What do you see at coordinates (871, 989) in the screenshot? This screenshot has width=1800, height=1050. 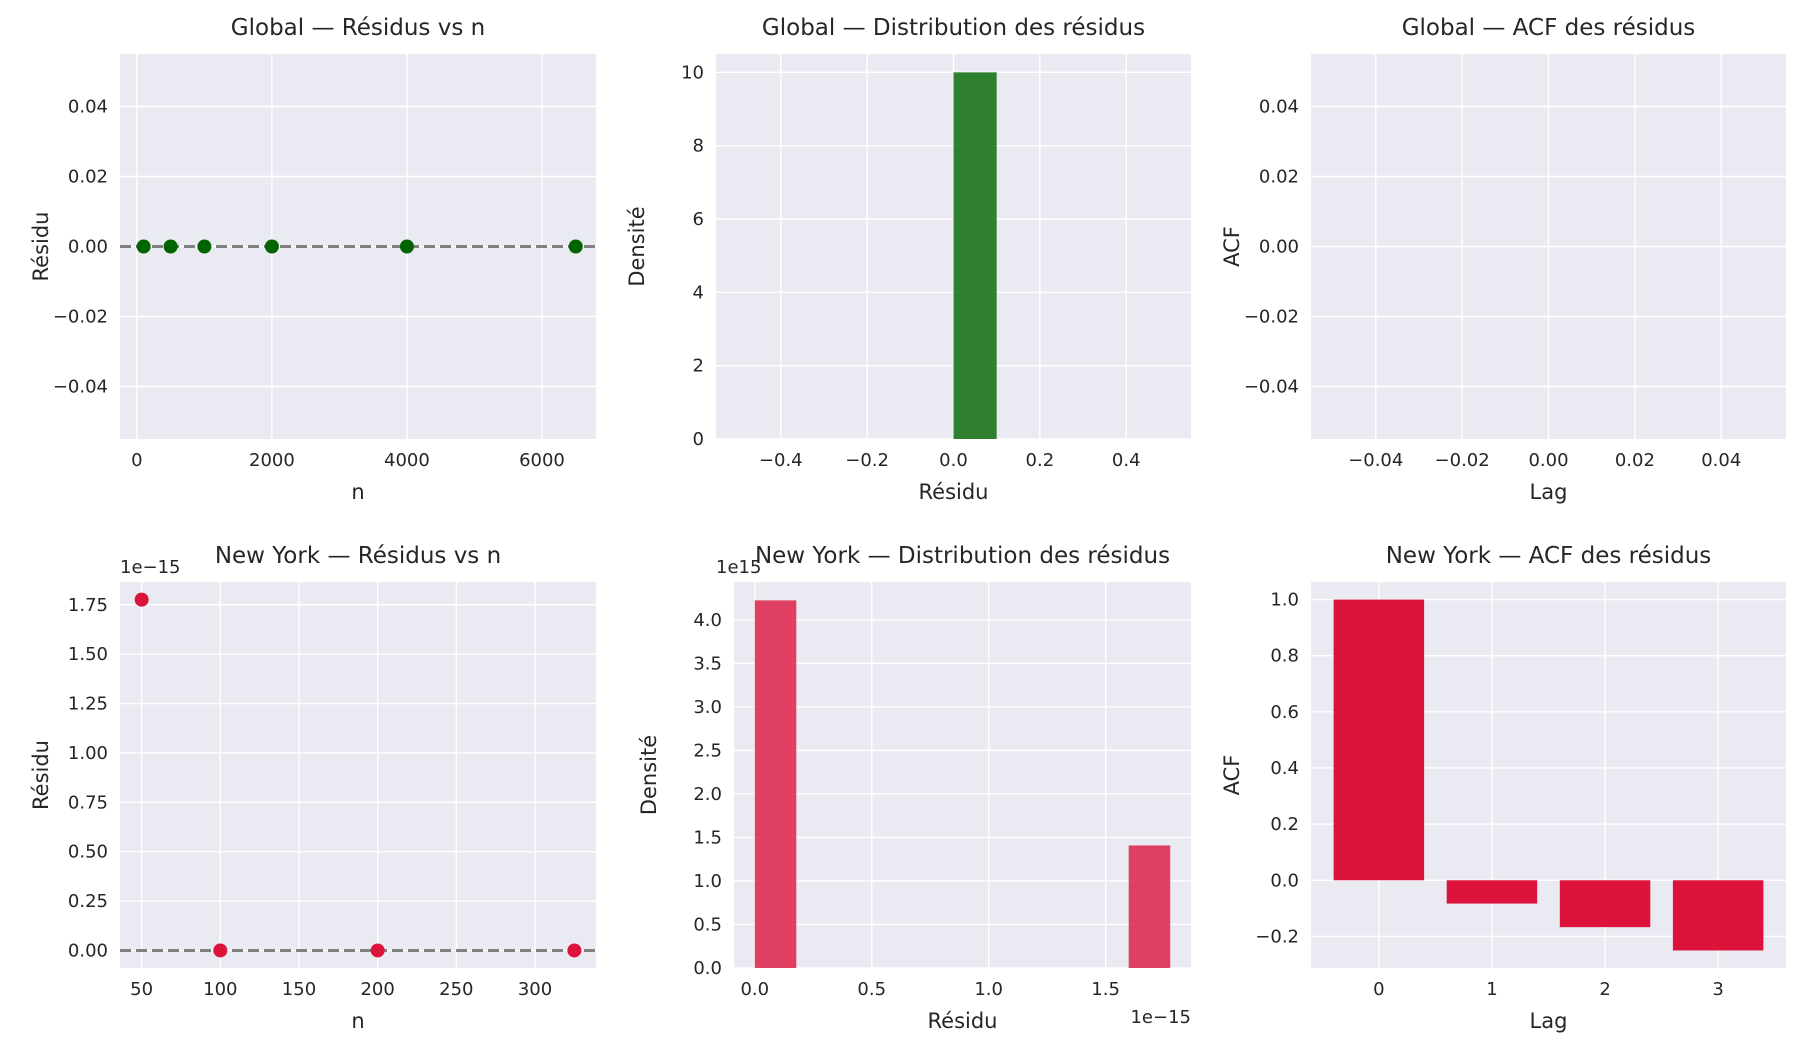 I see `x-tick-label: 0.5` at bounding box center [871, 989].